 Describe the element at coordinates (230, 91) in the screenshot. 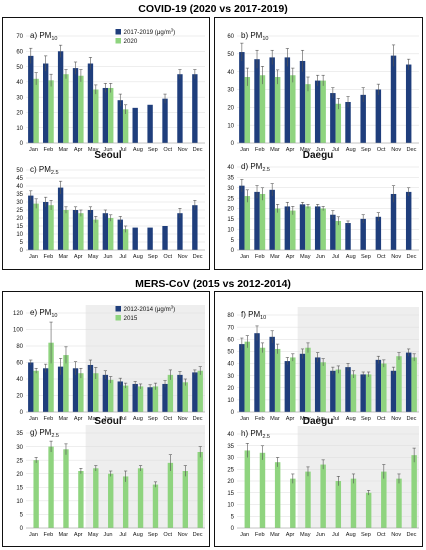

I see `ytick-b-3: 30` at that location.